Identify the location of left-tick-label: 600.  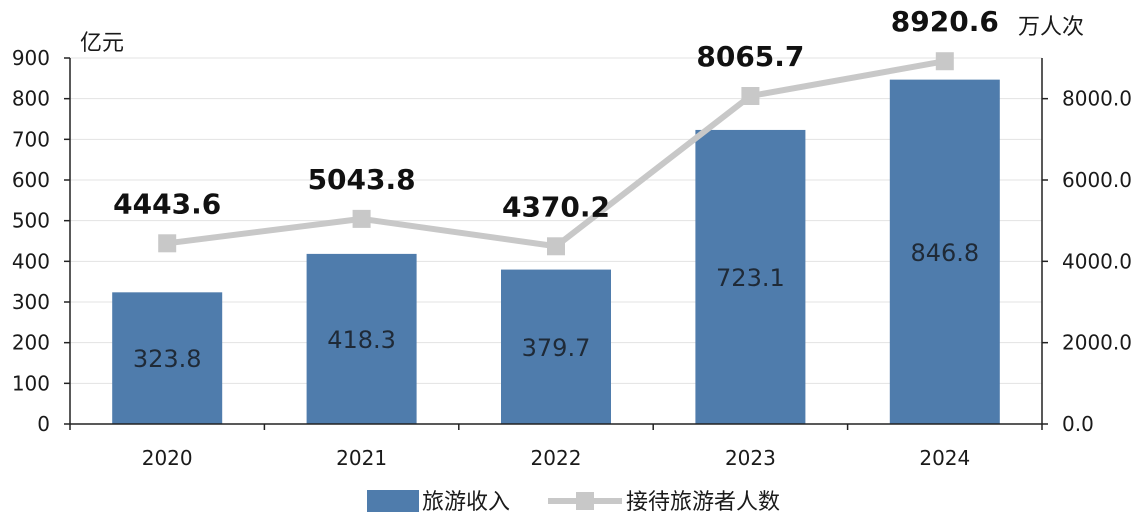
(31, 180).